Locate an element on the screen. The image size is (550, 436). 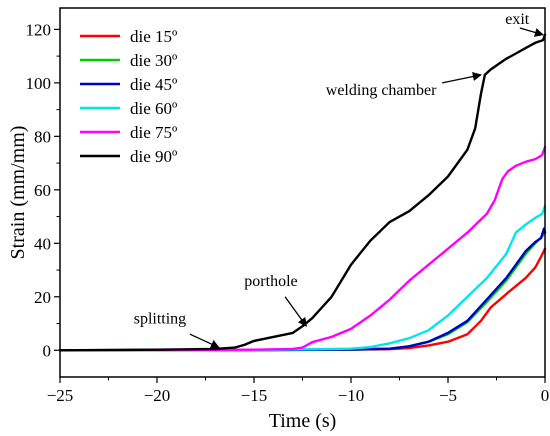
x-axis-title: Time (s) is located at coordinates (303, 421).